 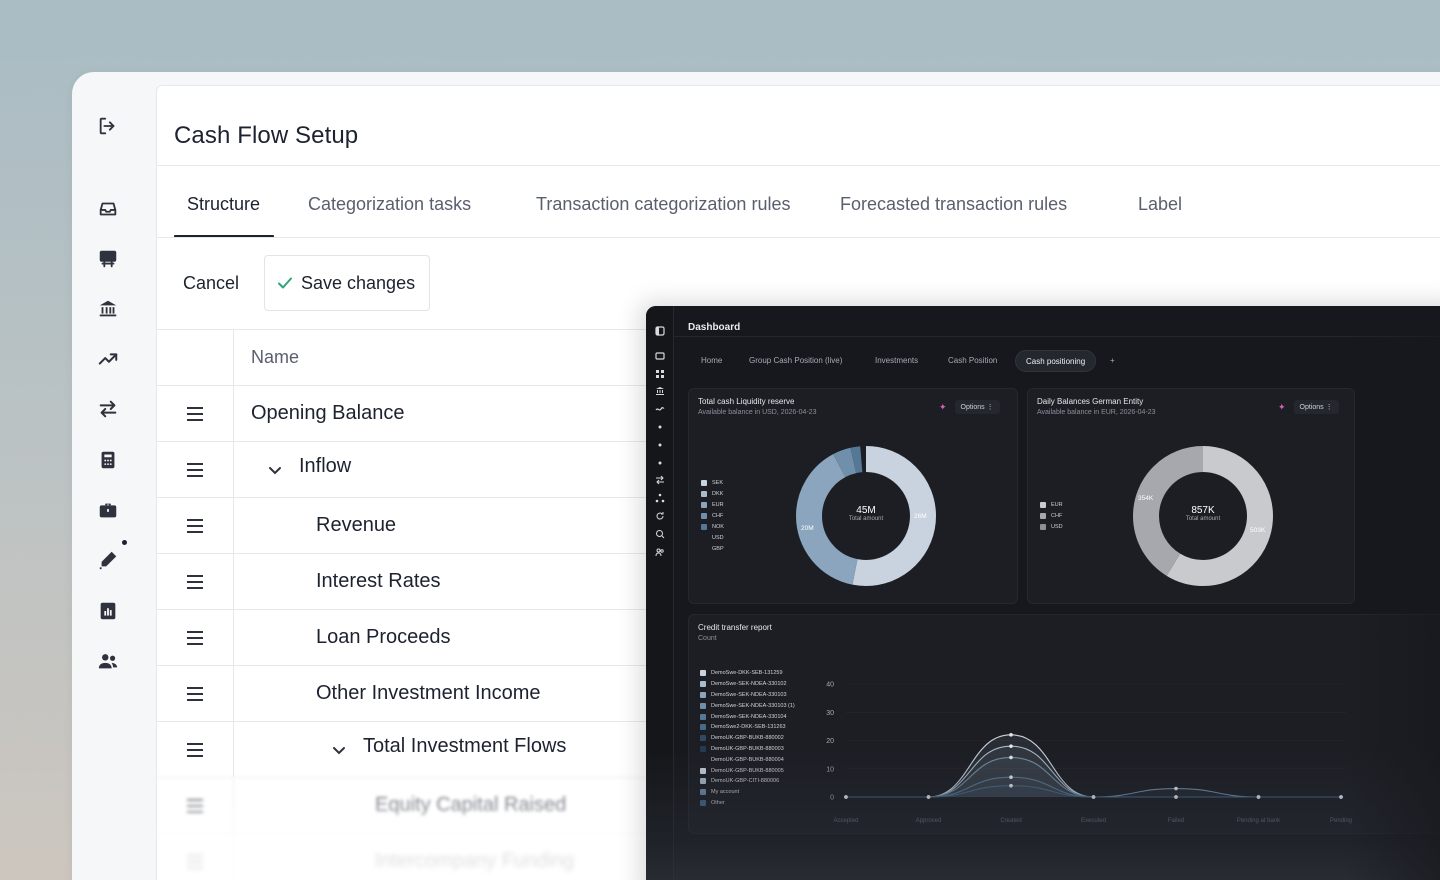 I want to click on tab-label: Label, so click(x=1160, y=204).